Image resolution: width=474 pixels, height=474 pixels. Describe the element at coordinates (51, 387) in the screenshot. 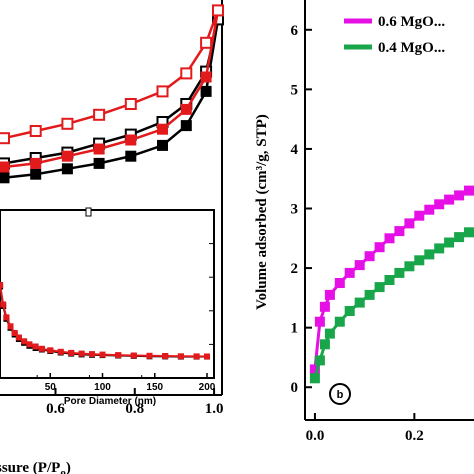

I see `inset-x-tick-label: 50` at that location.